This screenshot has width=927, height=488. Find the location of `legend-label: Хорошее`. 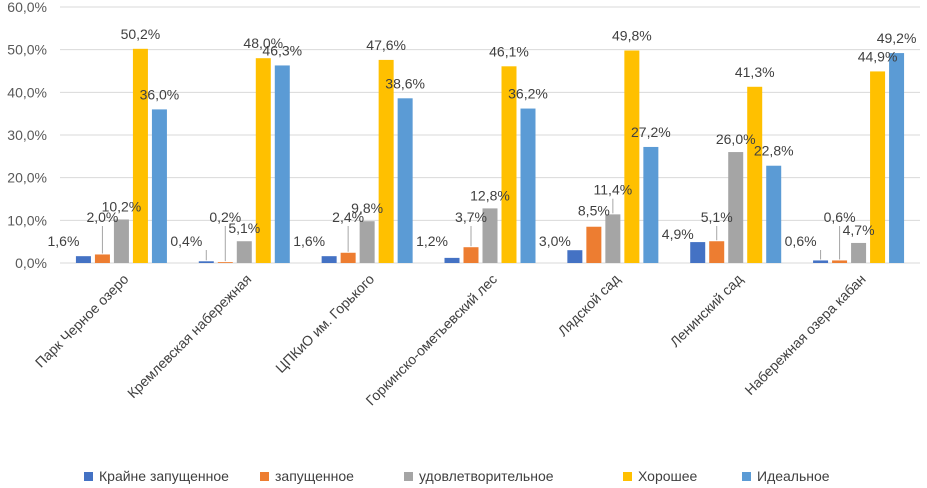

legend-label: Хорошее is located at coordinates (668, 476).